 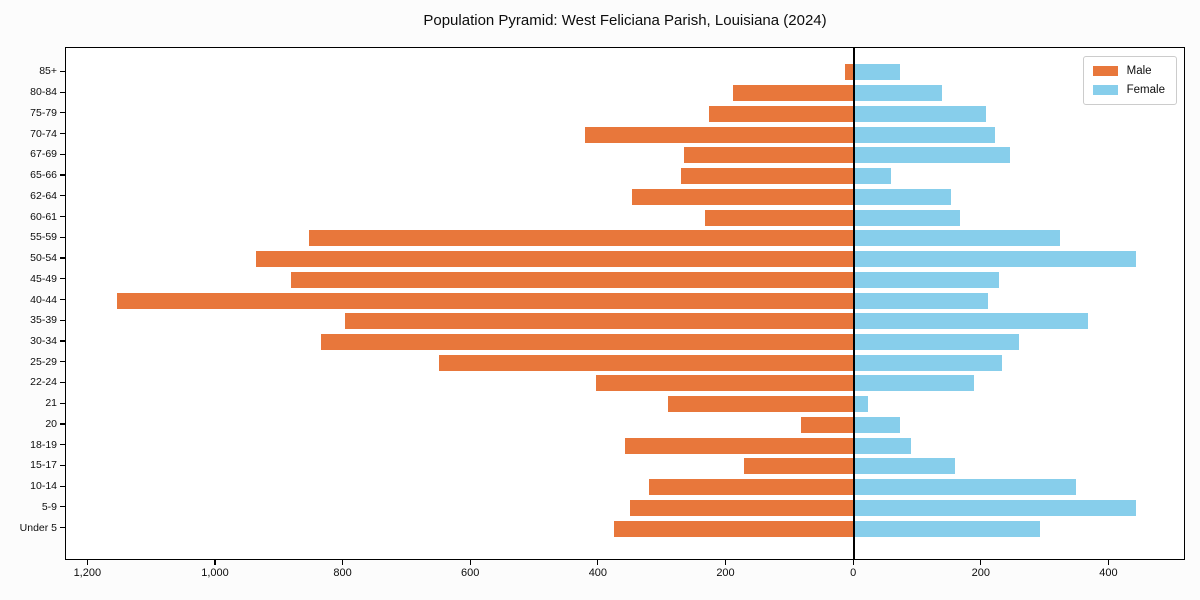 What do you see at coordinates (215, 573) in the screenshot?
I see `x-tick-label: 1,000` at bounding box center [215, 573].